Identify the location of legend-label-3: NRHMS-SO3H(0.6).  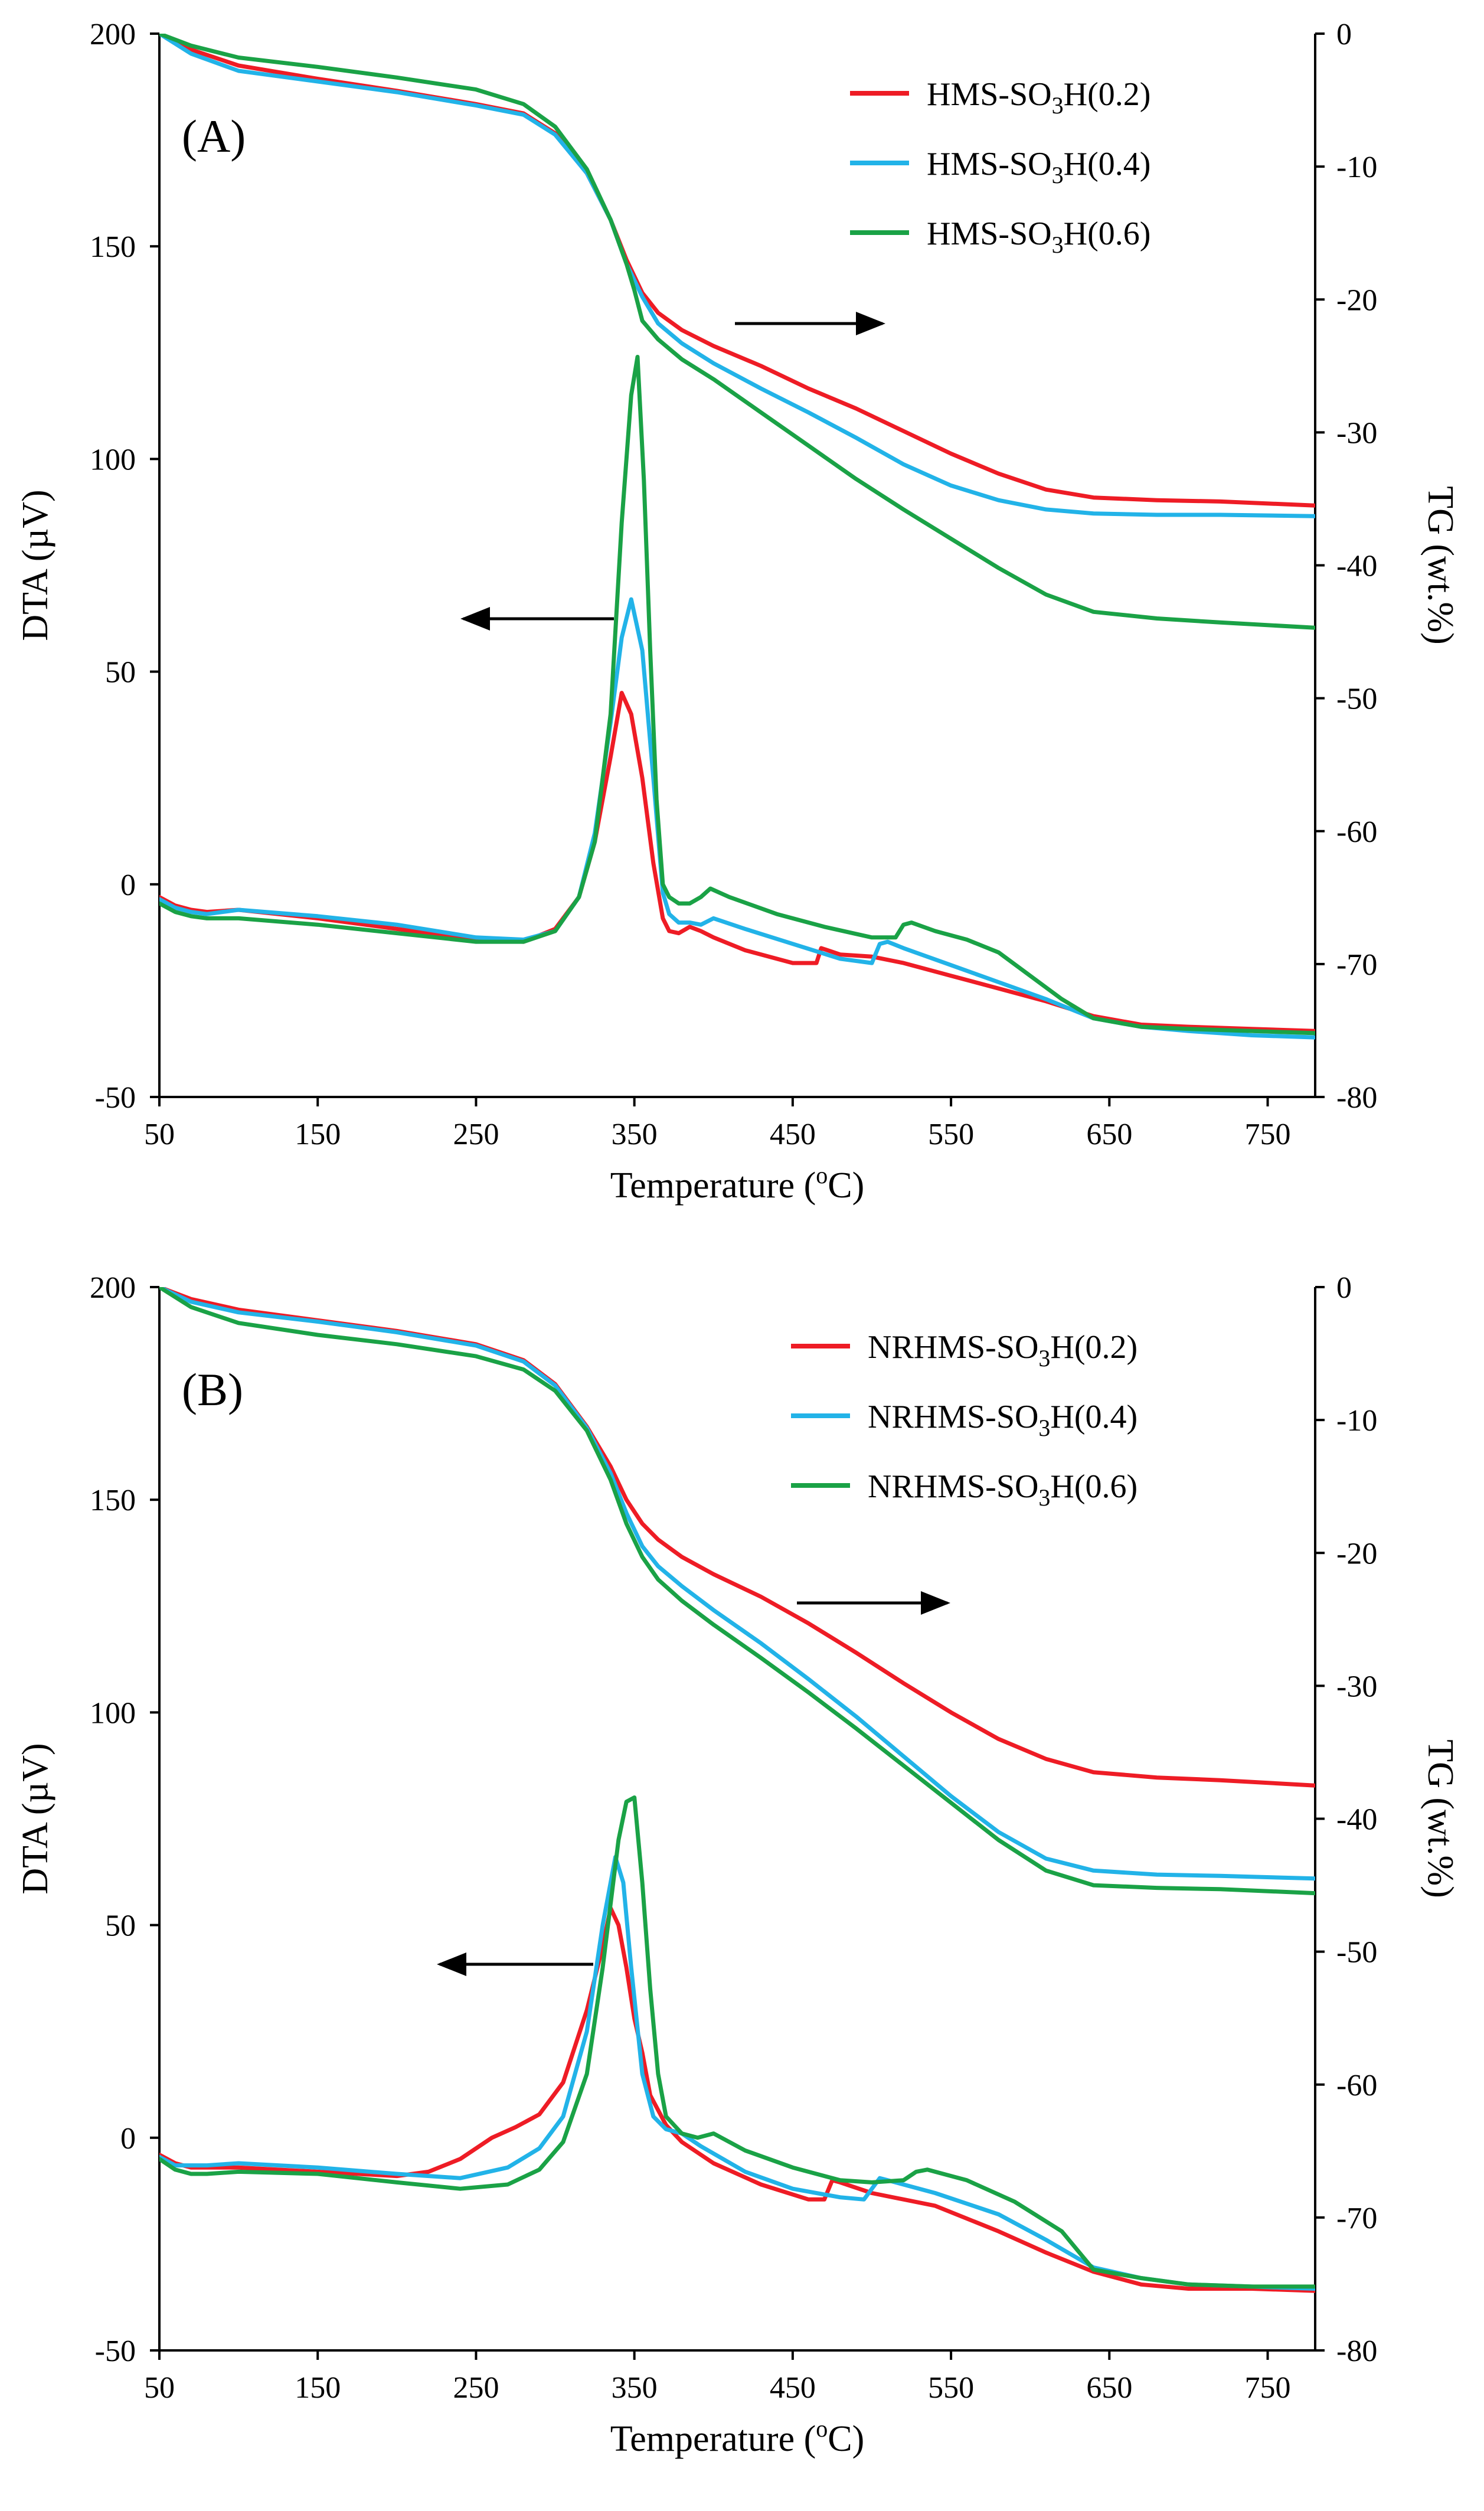
(1003, 1489).